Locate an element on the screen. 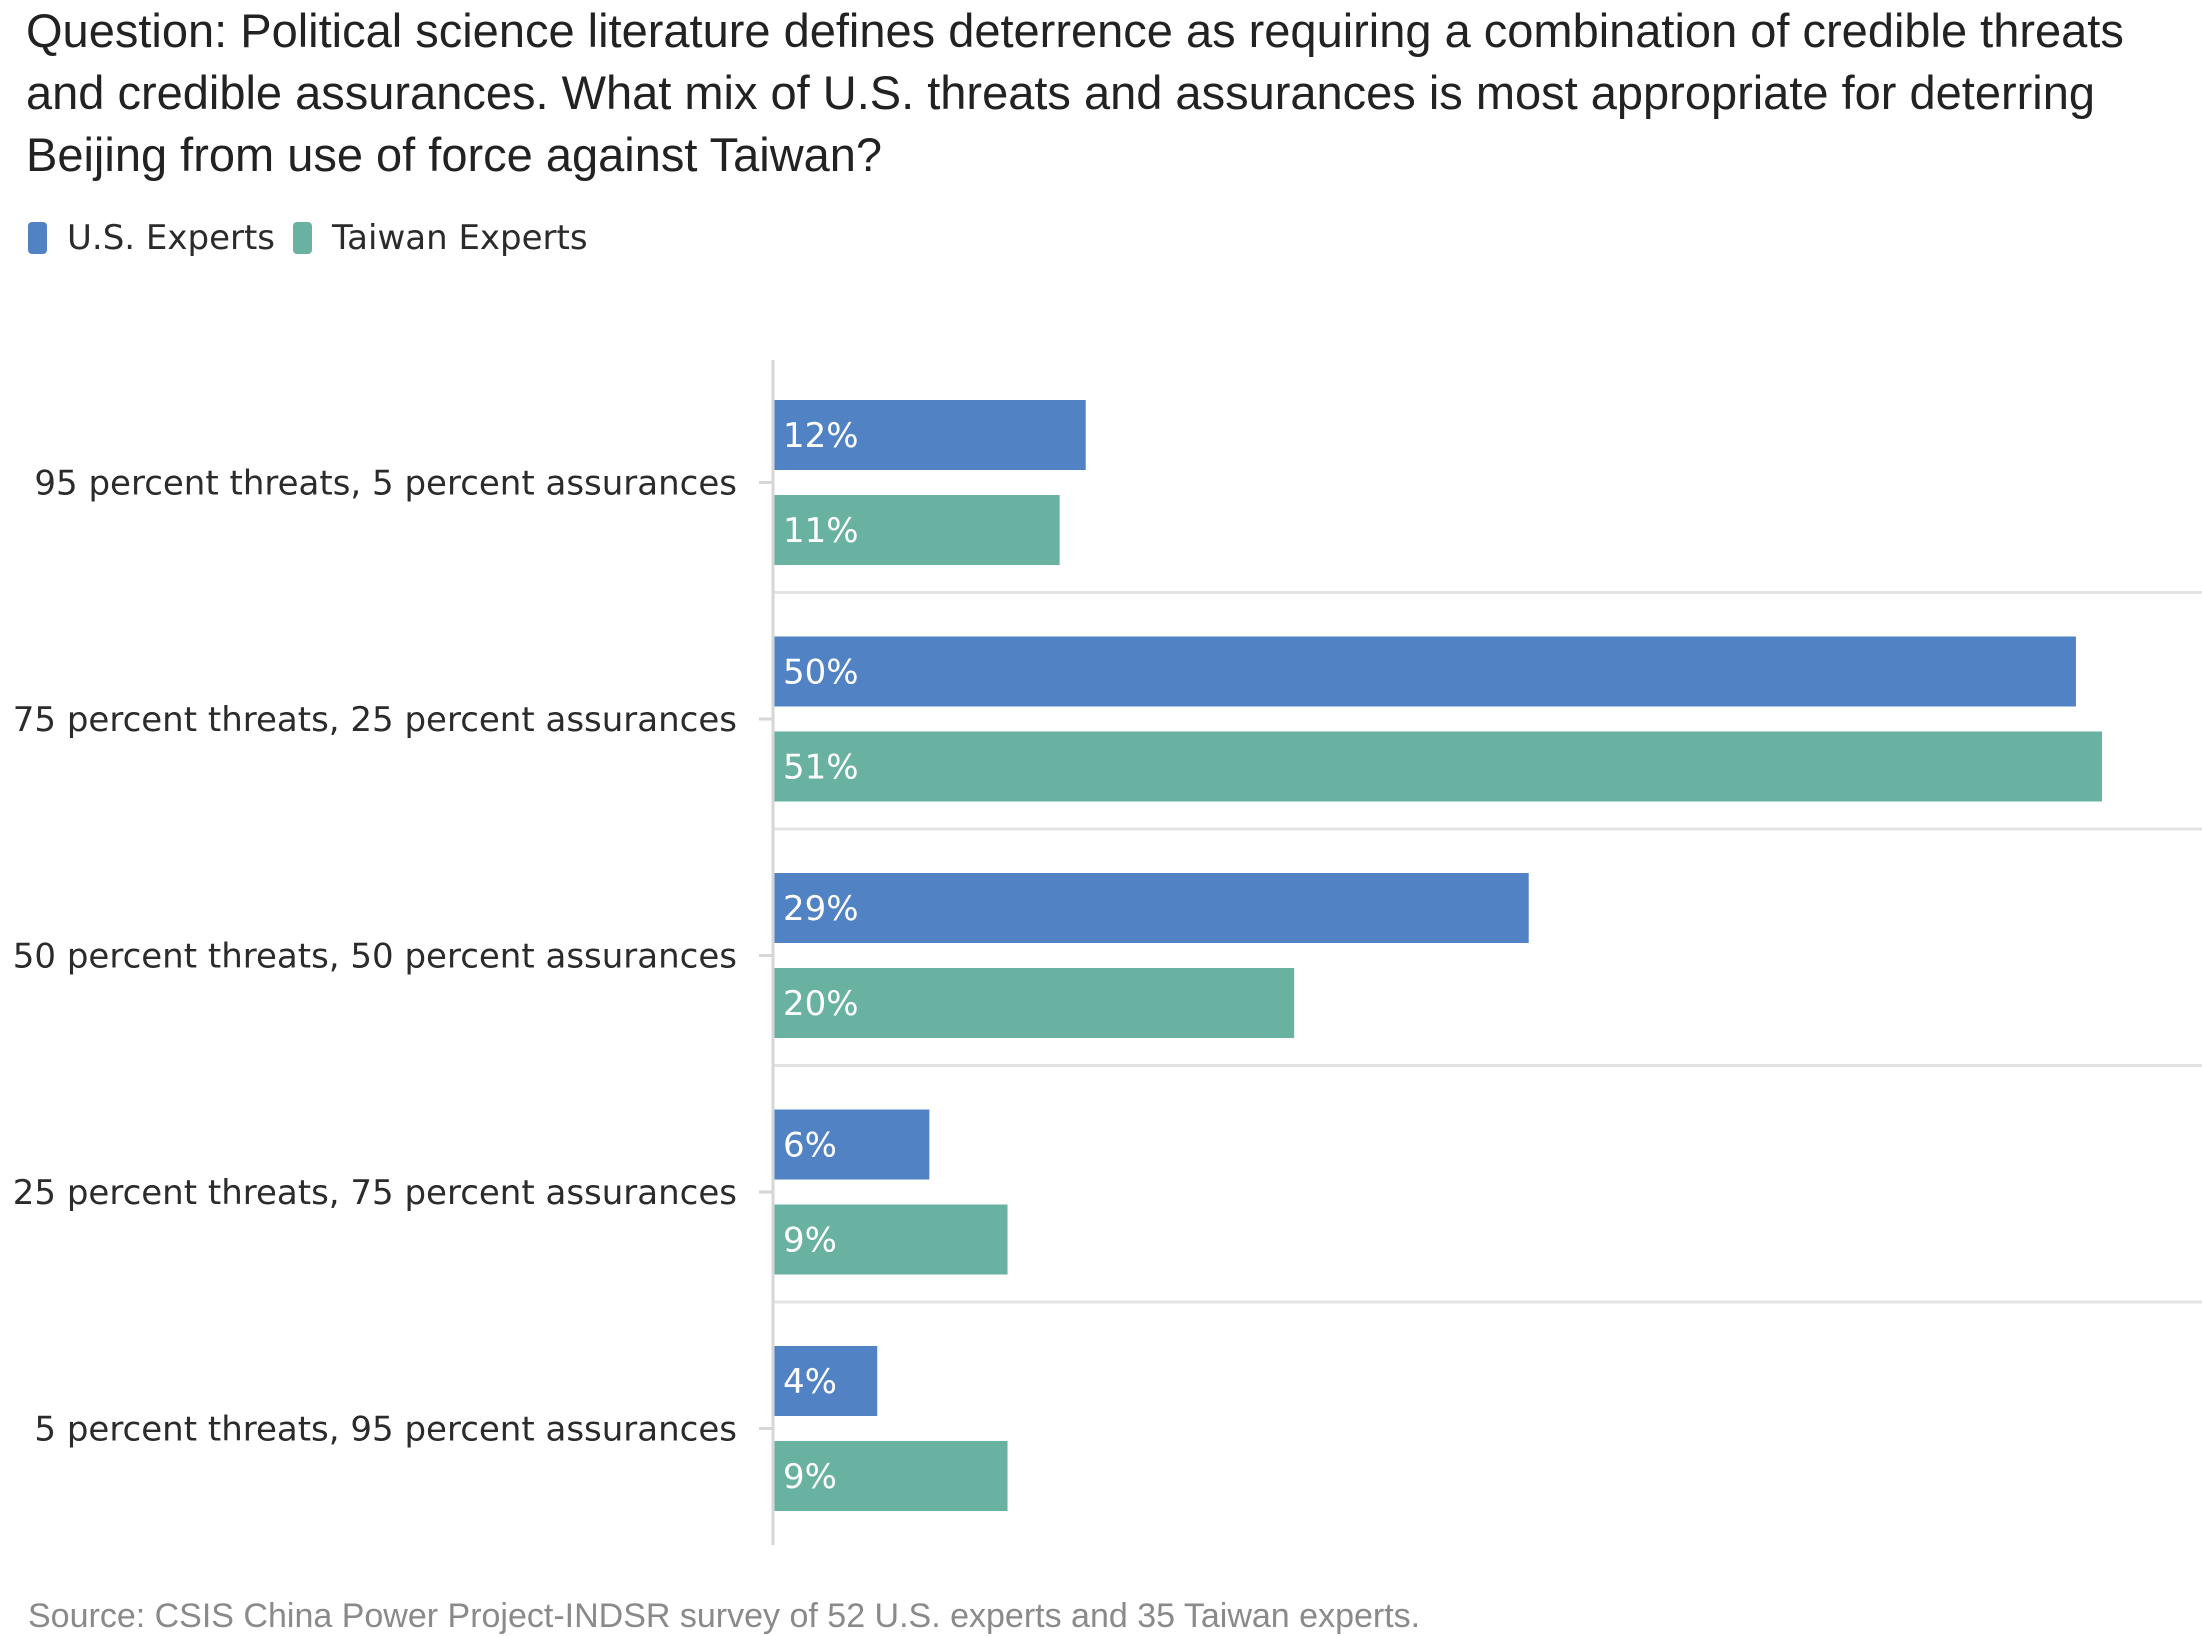 This screenshot has height=1636, width=2202. bar-value-label: 4% is located at coordinates (810, 1382).